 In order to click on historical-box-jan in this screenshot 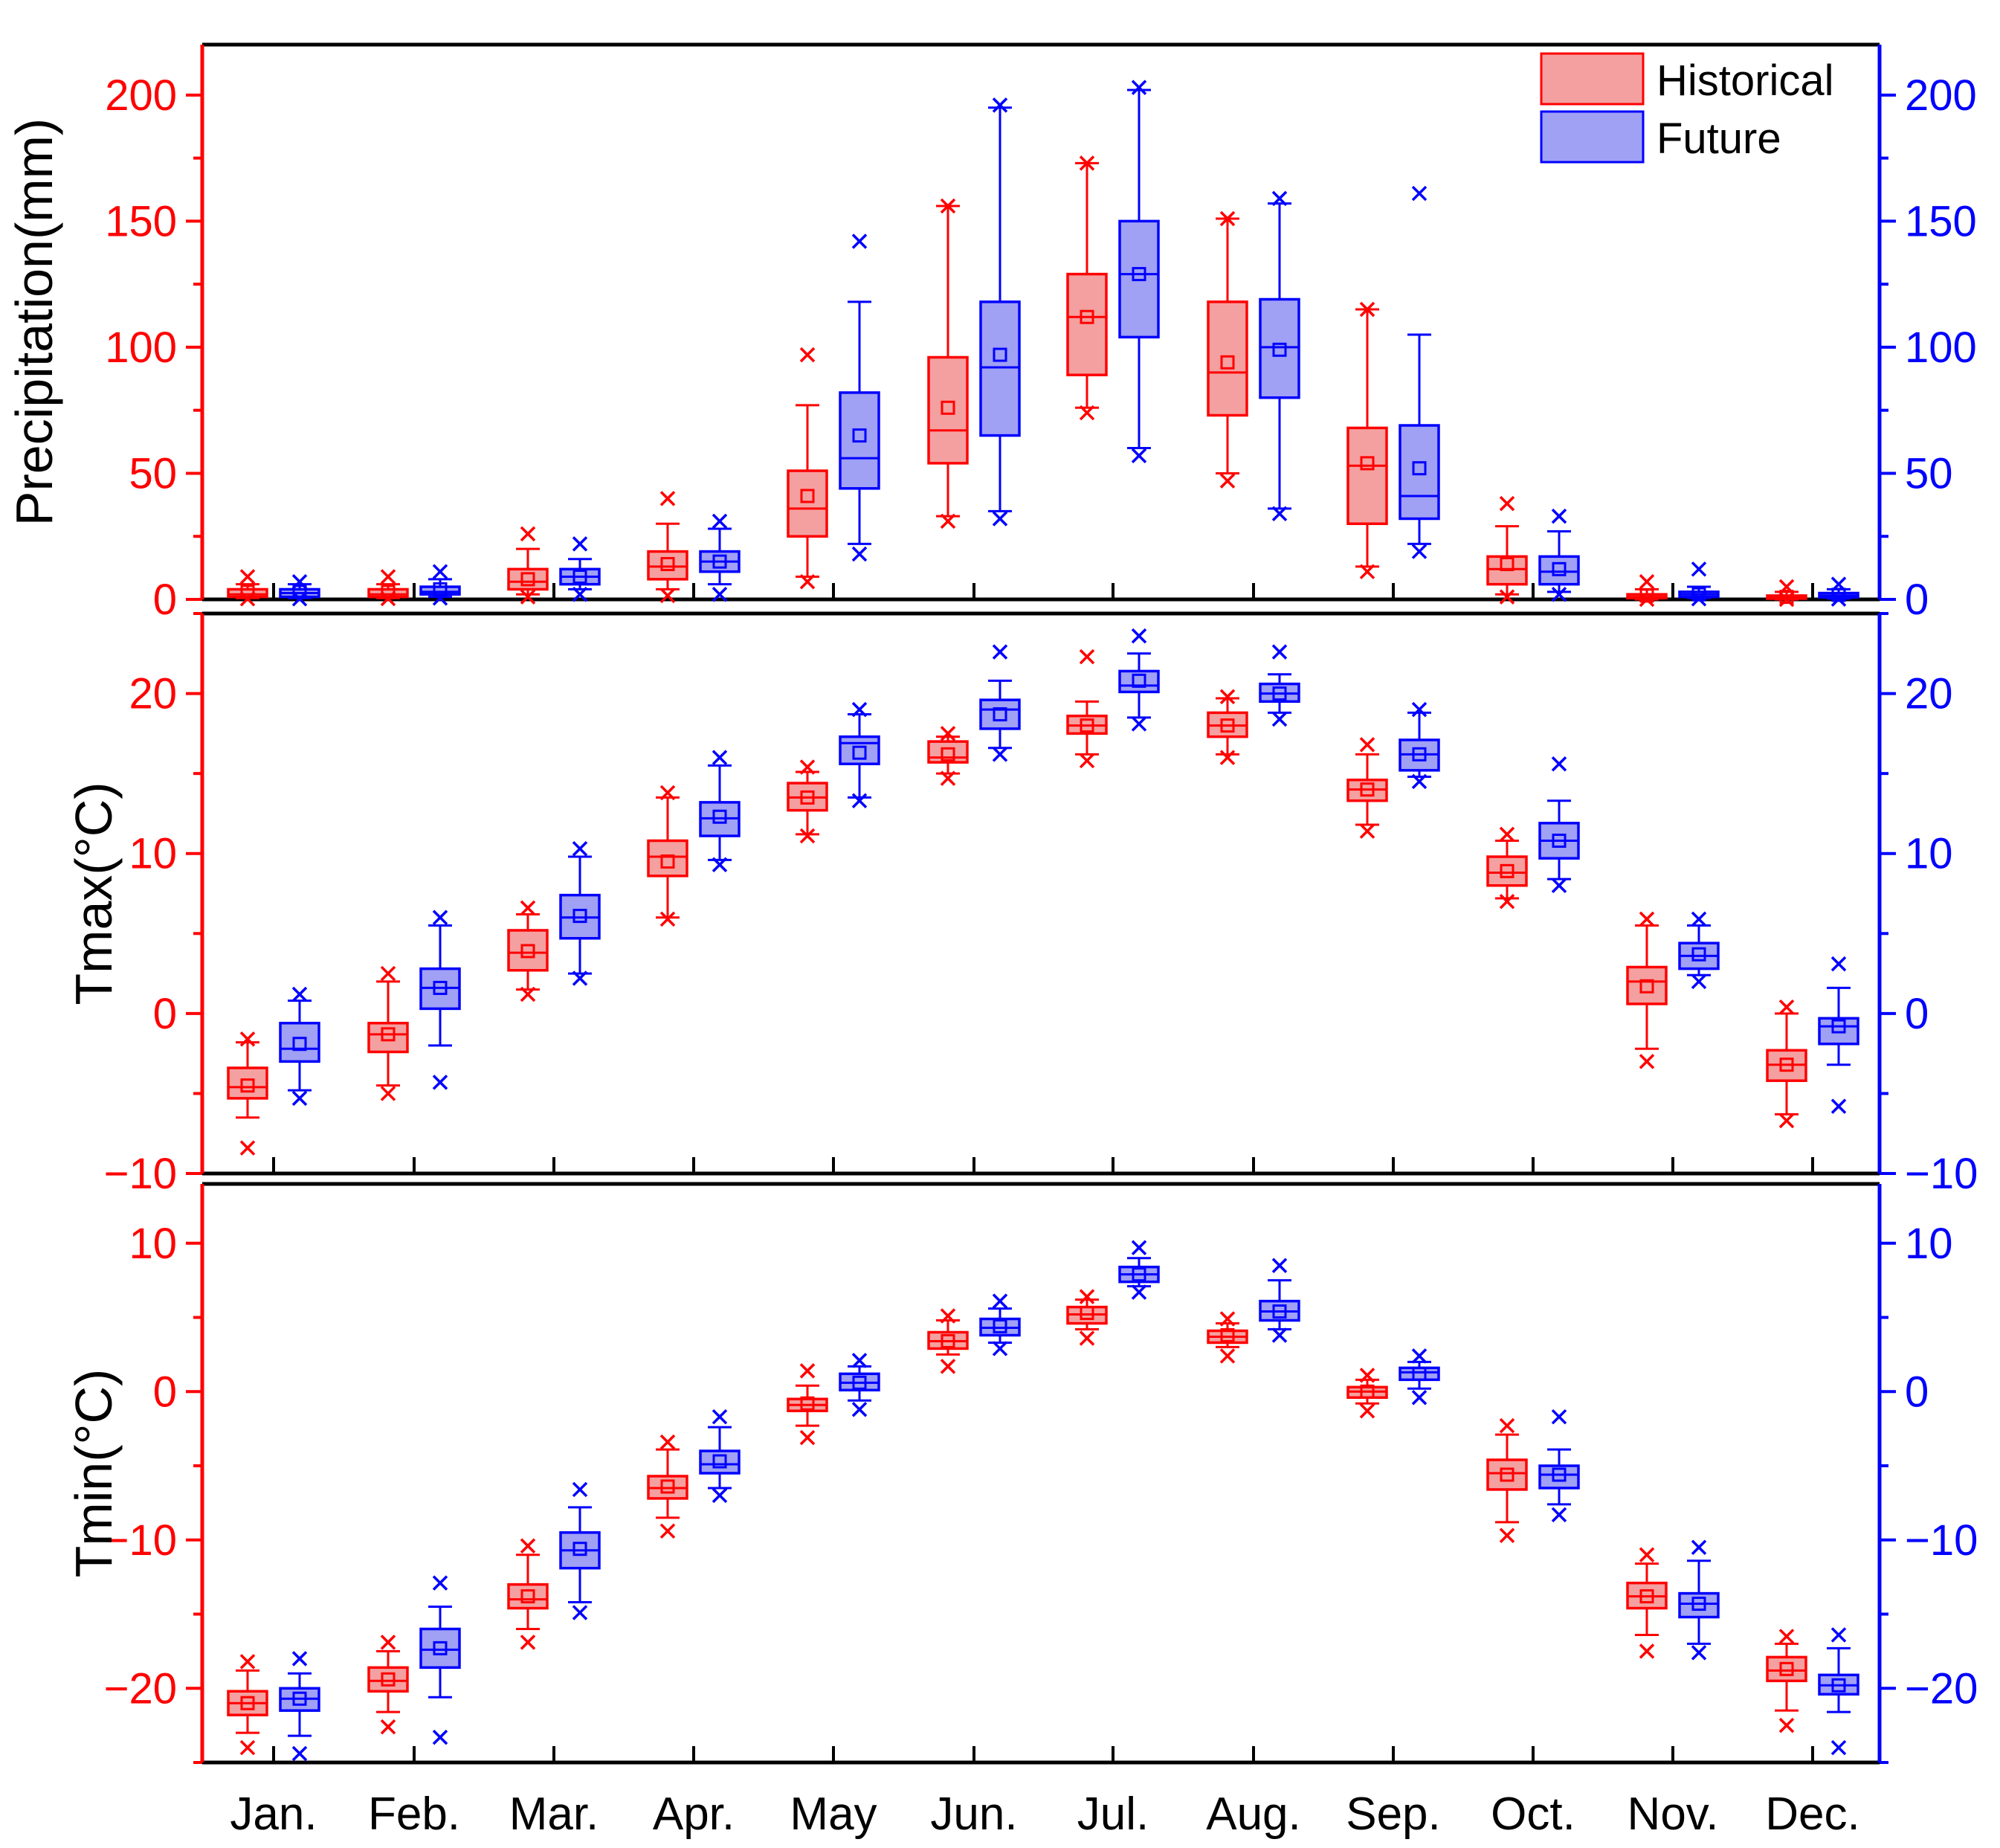, I will do `click(247, 1705)`.